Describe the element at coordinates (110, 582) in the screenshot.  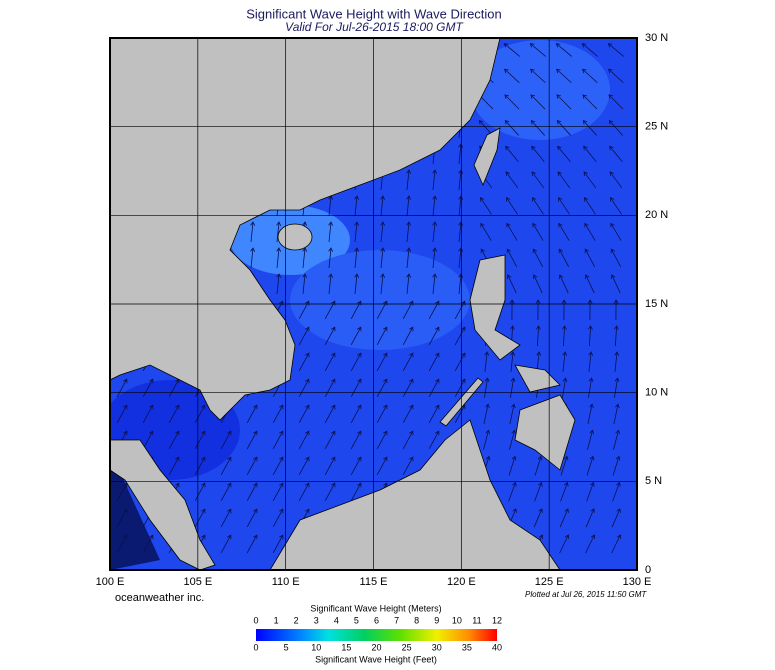
I see `lon-label: 100 E` at that location.